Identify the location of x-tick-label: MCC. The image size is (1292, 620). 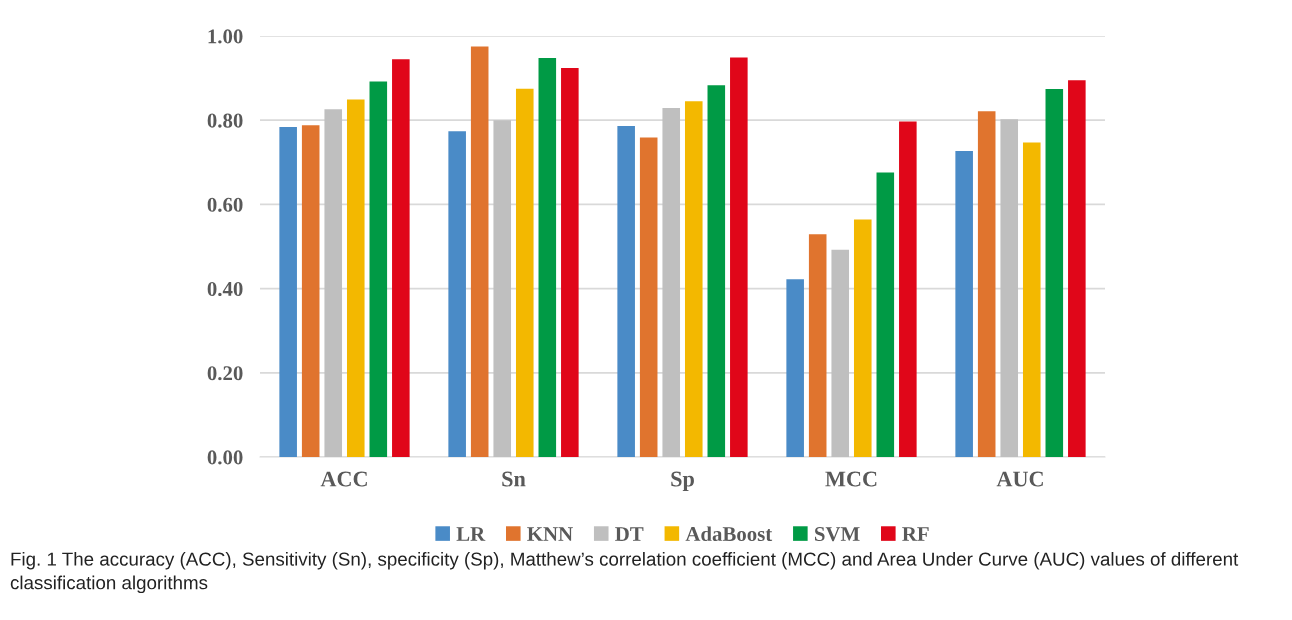
(851, 479).